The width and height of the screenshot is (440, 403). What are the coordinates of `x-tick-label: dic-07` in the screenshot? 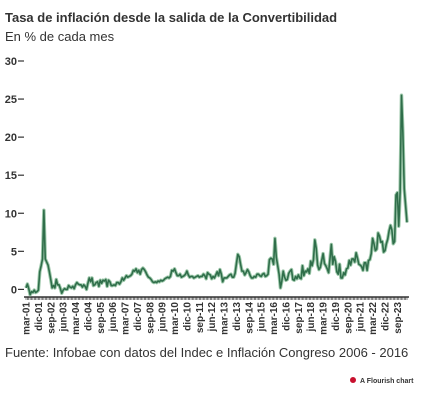 It's located at (138, 316).